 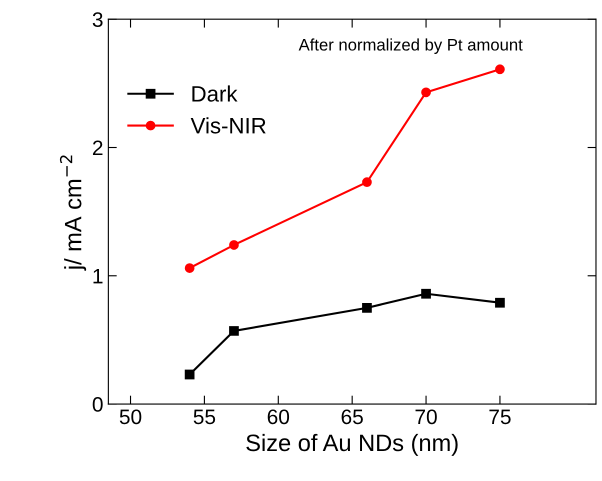 What do you see at coordinates (215, 93) in the screenshot?
I see `legend-label: Dark` at bounding box center [215, 93].